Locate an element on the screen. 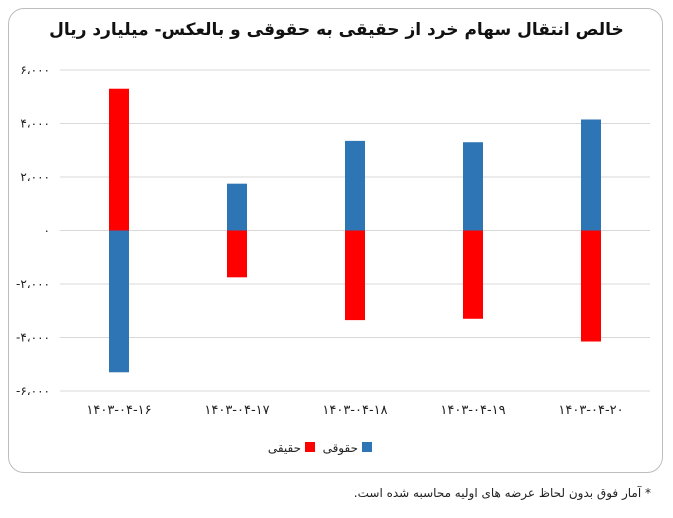 Image resolution: width=673 pixels, height=518 pixels. legend-label: حقوقی is located at coordinates (340, 448).